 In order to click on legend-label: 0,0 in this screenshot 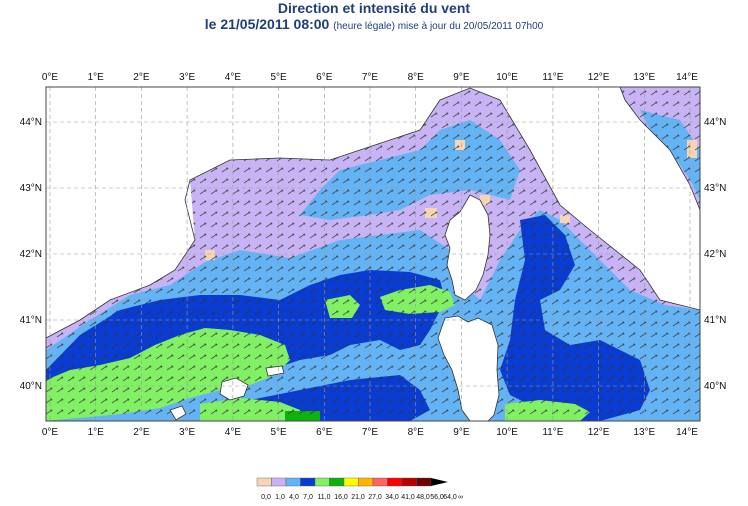, I will do `click(266, 497)`.